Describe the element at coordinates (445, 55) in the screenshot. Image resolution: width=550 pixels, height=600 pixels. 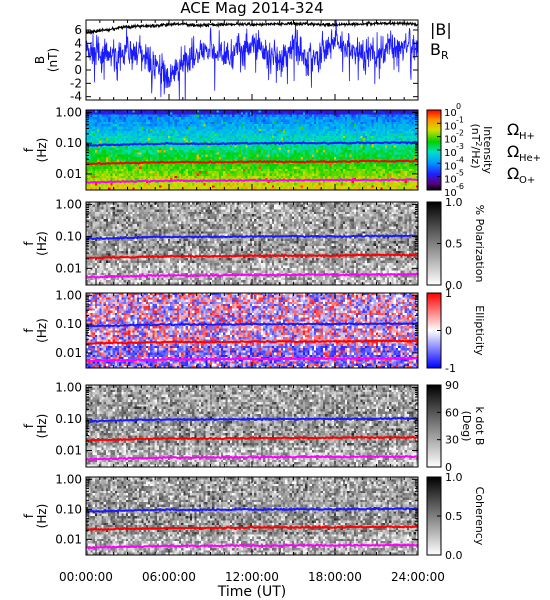
I see `legend-b-radial-subscript: R` at that location.